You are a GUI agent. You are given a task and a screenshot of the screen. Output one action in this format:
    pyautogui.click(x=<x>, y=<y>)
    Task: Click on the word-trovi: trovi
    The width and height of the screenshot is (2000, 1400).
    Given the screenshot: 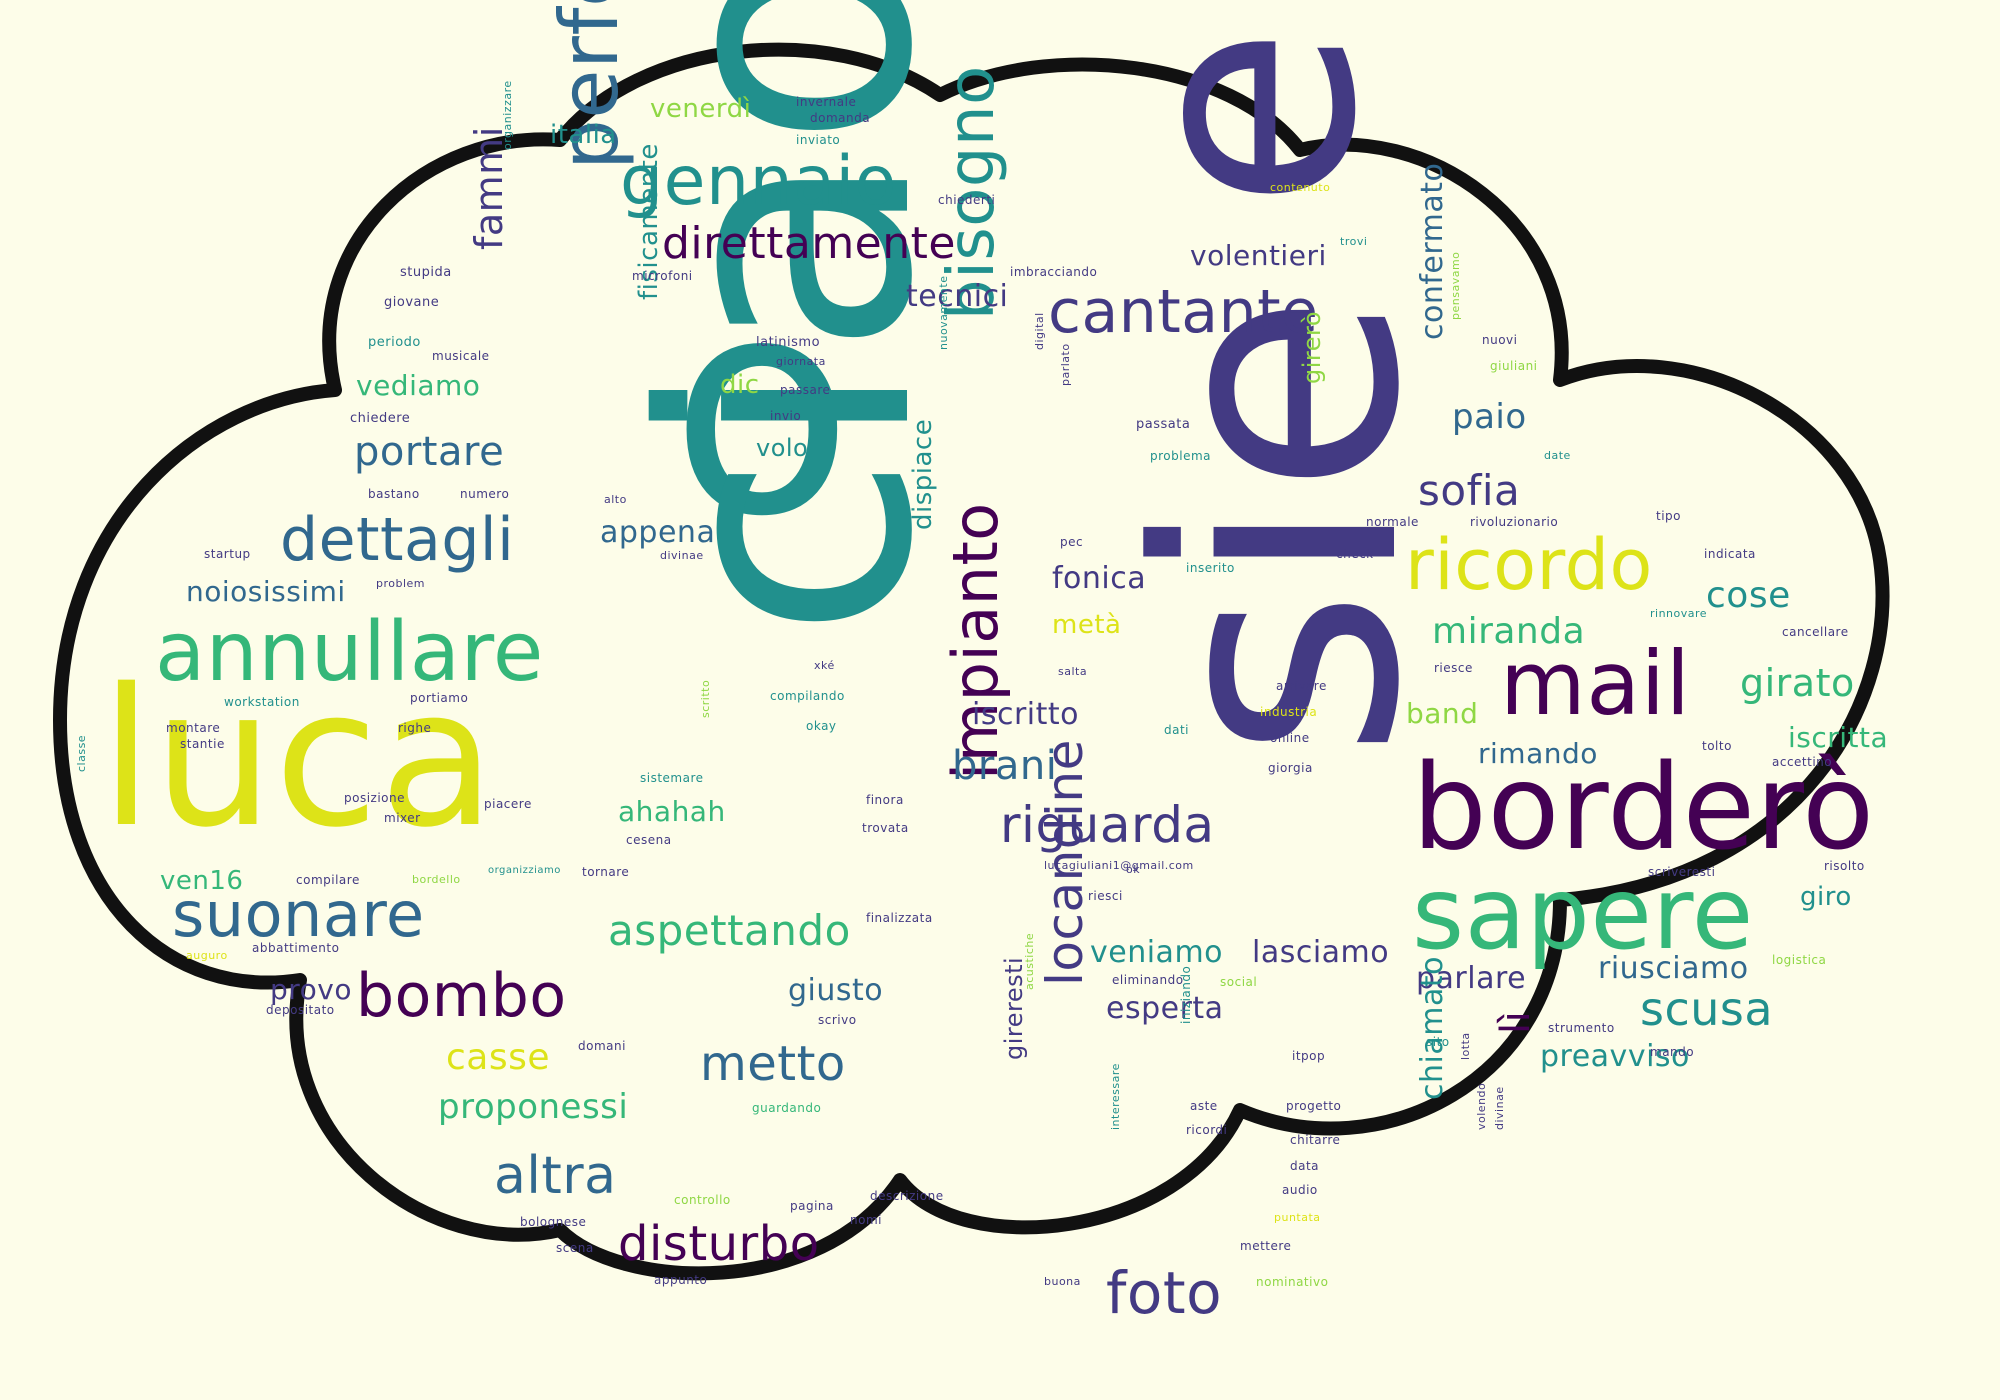 What is the action you would take?
    pyautogui.click(x=1354, y=241)
    